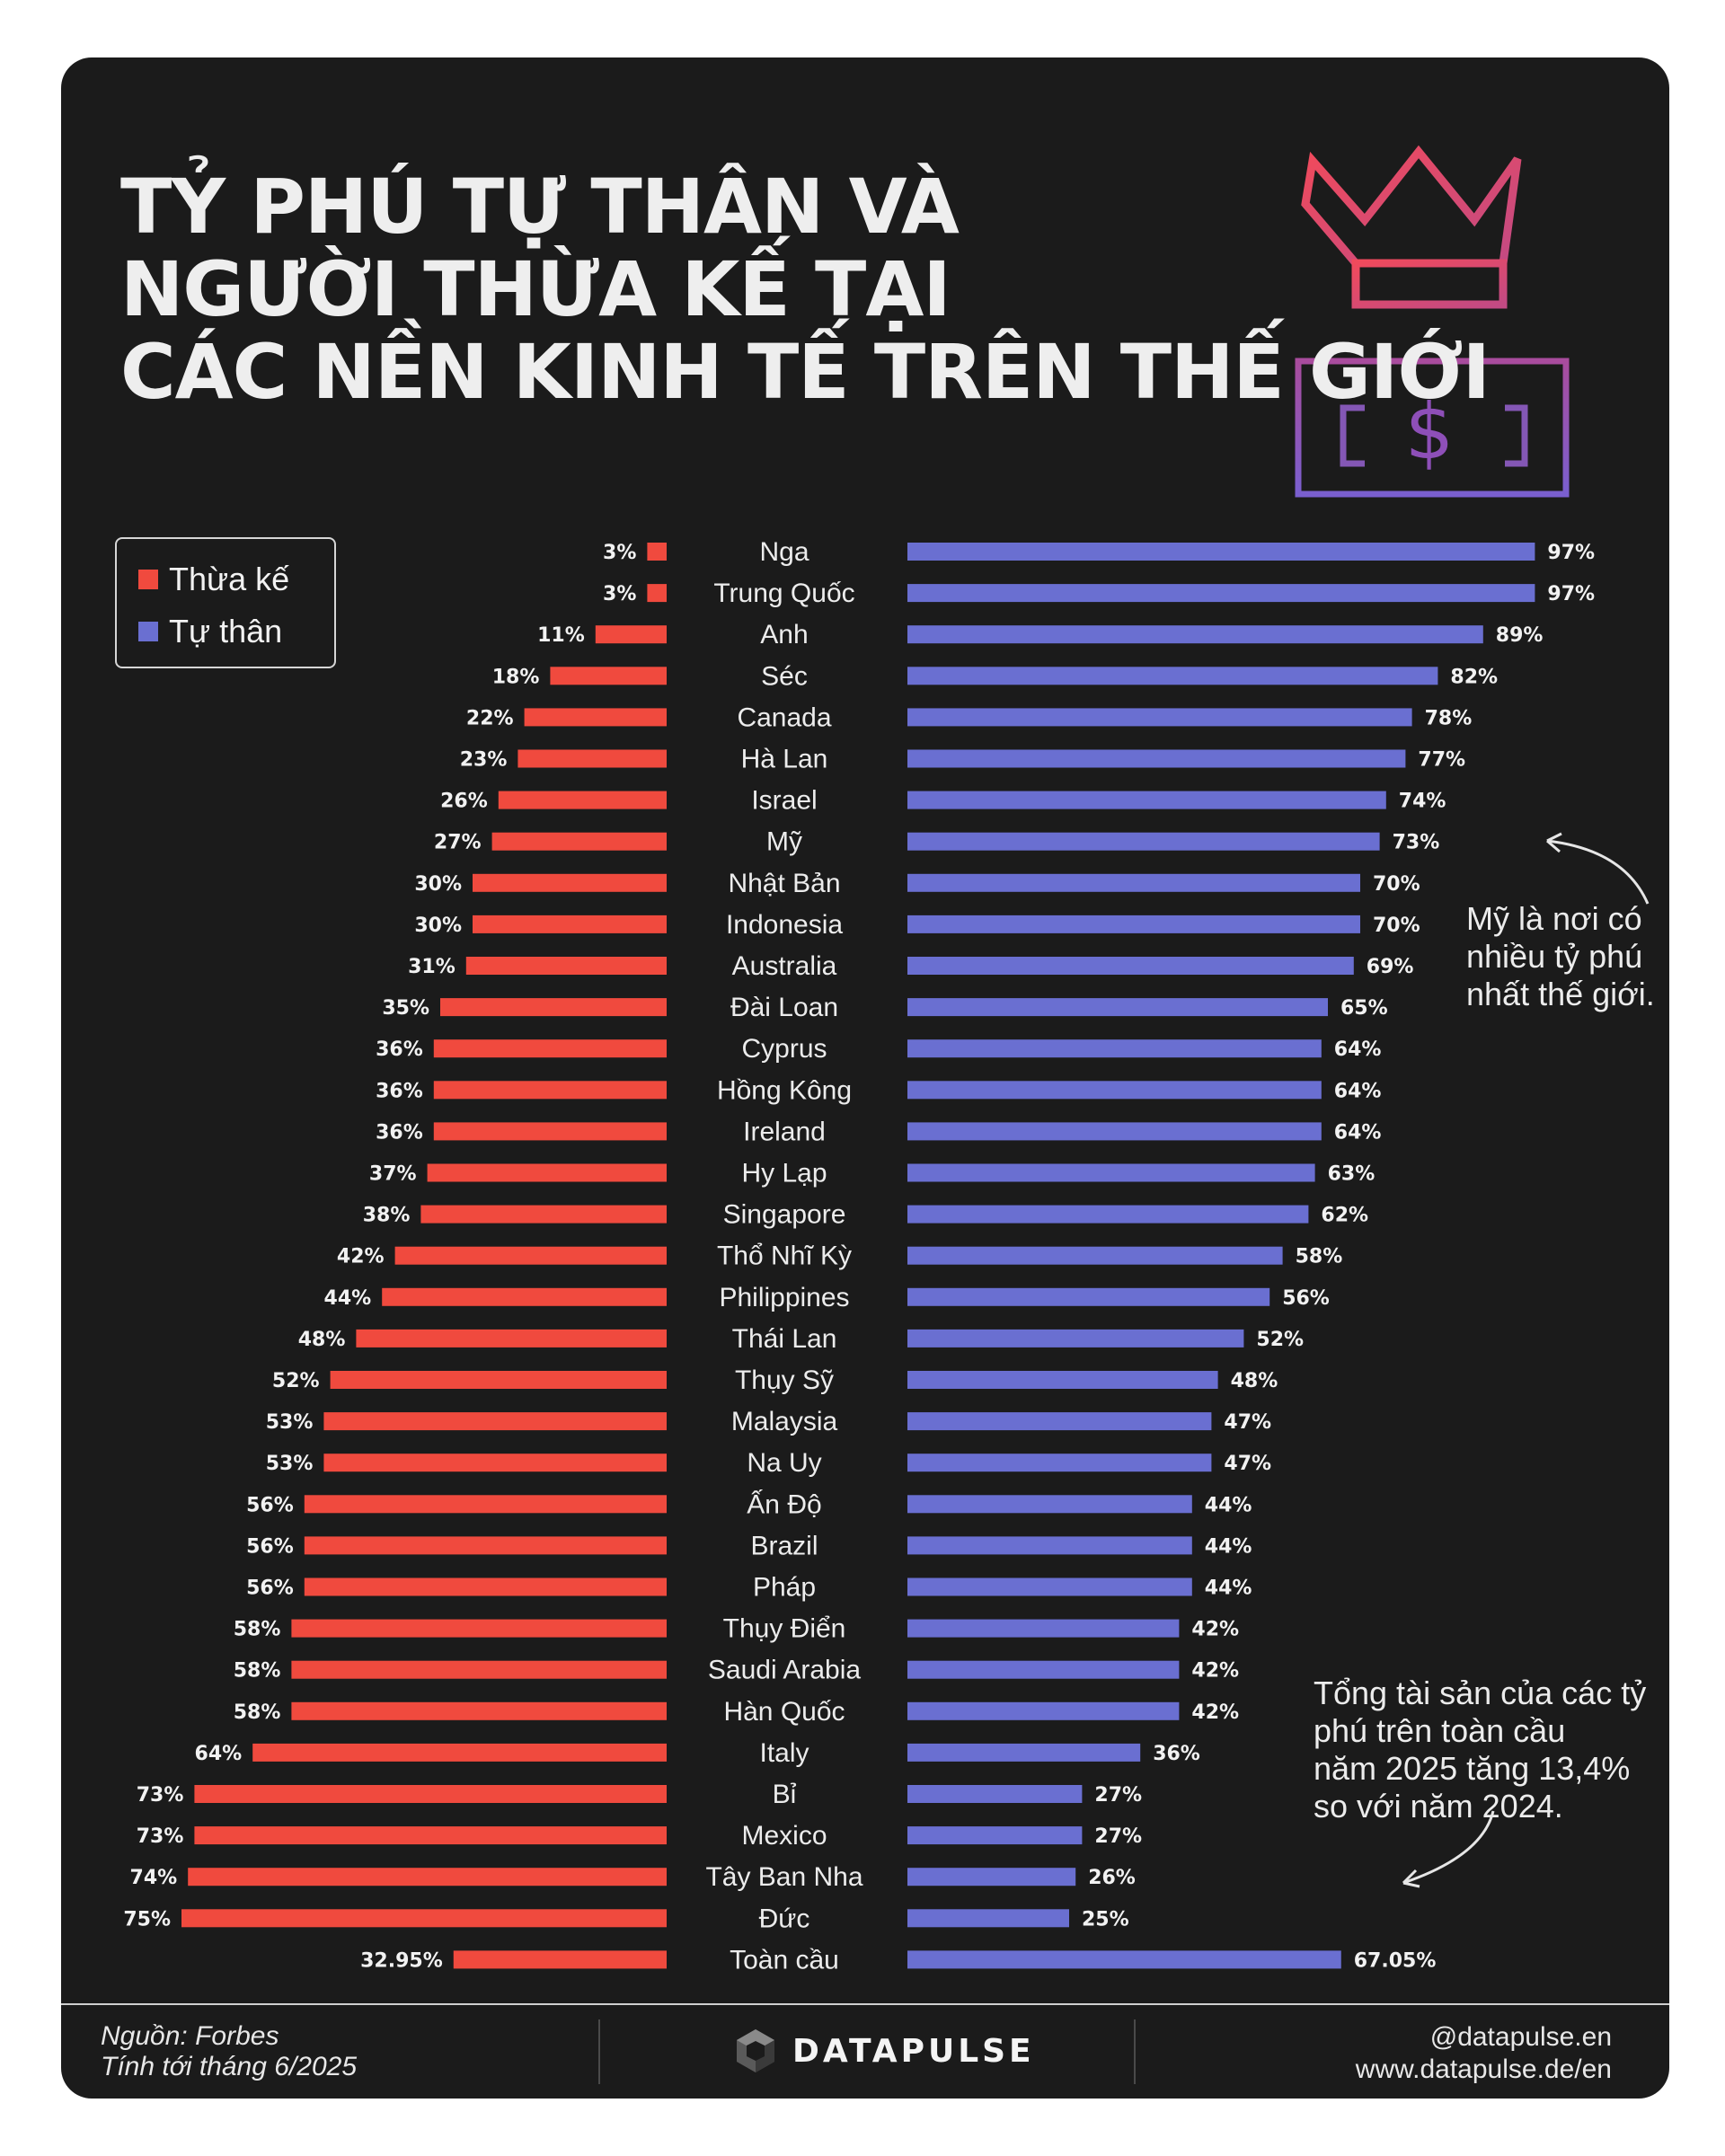 Image resolution: width=1725 pixels, height=2156 pixels. What do you see at coordinates (805, 372) in the screenshot?
I see `title-line-3: CÁC NỀN KINH TẾ TRÊN THẾ GIỚI` at bounding box center [805, 372].